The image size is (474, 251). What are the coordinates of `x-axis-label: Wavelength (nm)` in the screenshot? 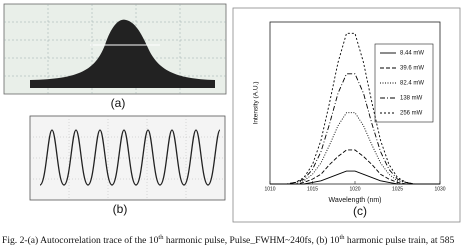 It's located at (354, 200).